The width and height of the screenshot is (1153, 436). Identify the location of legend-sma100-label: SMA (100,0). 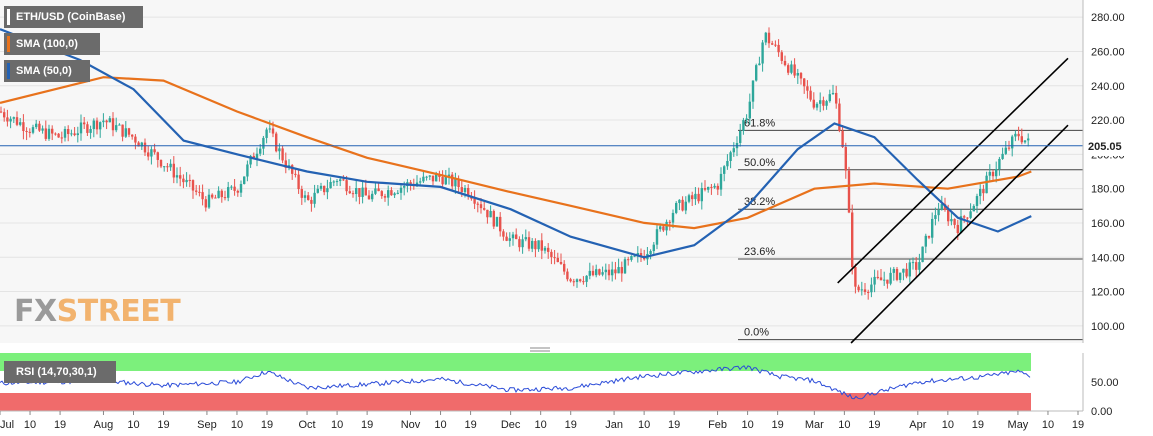
(47, 44).